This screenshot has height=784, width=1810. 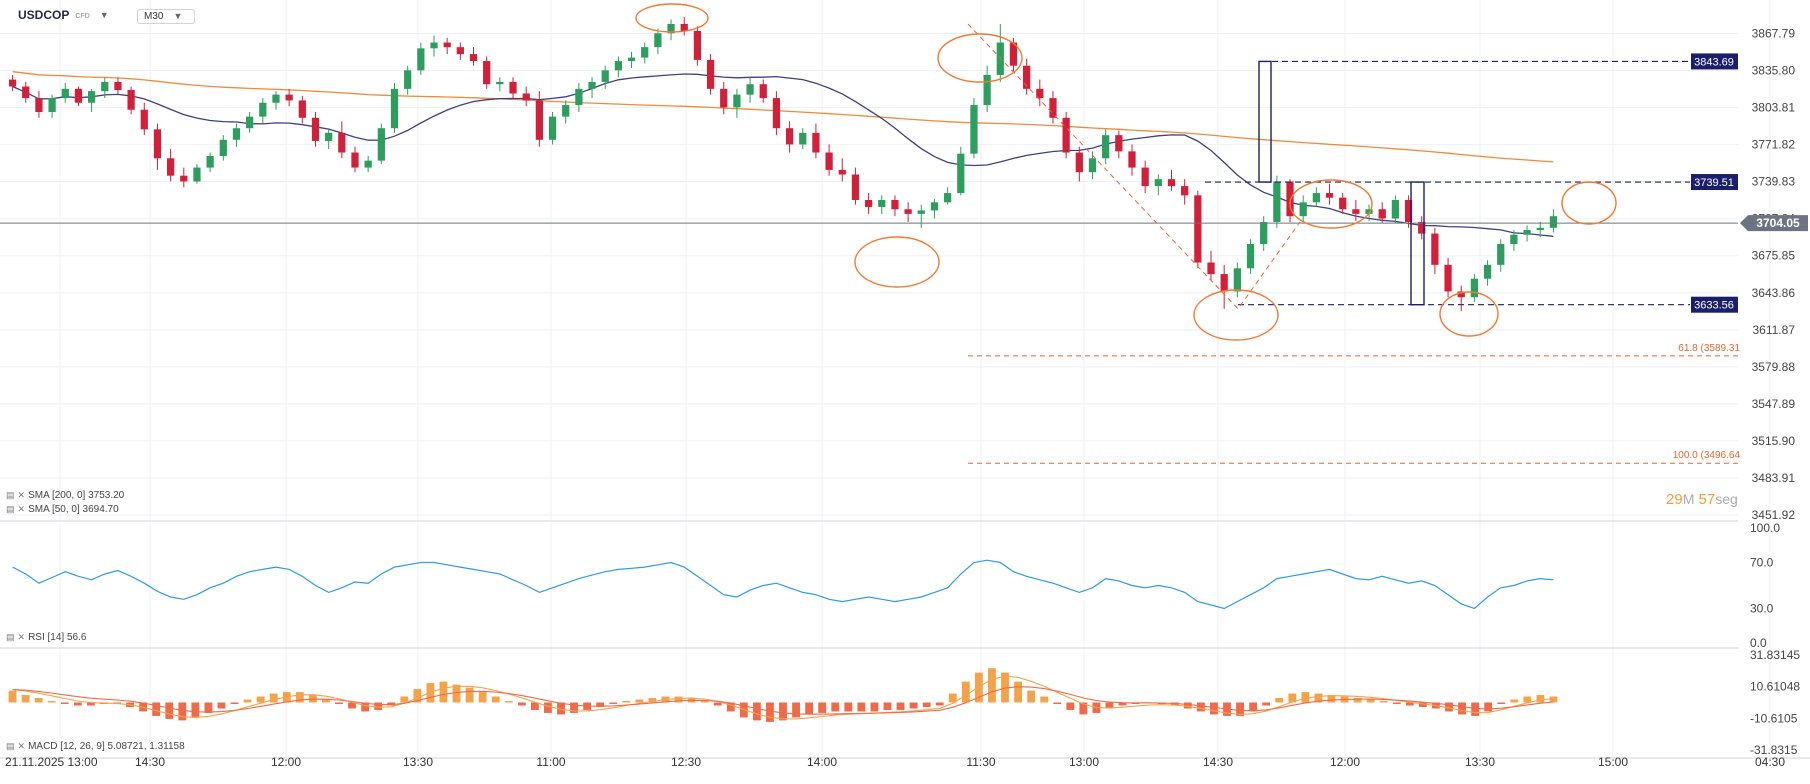 What do you see at coordinates (65, 495) in the screenshot?
I see `sma200-legend: ▤ ✕ SMA [200, 0] 3753.20` at bounding box center [65, 495].